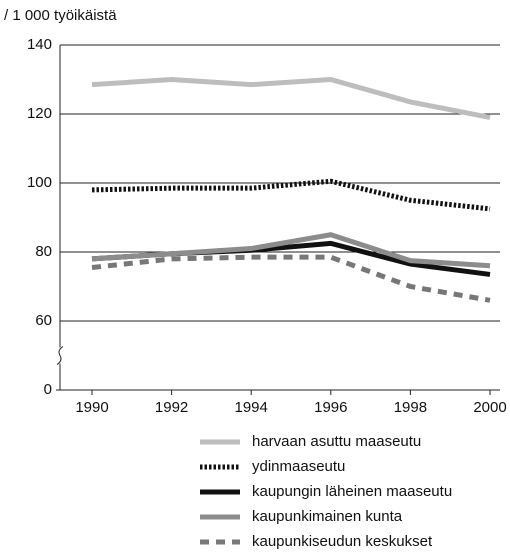 This screenshot has height=560, width=510. Describe the element at coordinates (43, 251) in the screenshot. I see `y-tick-label: 80` at that location.